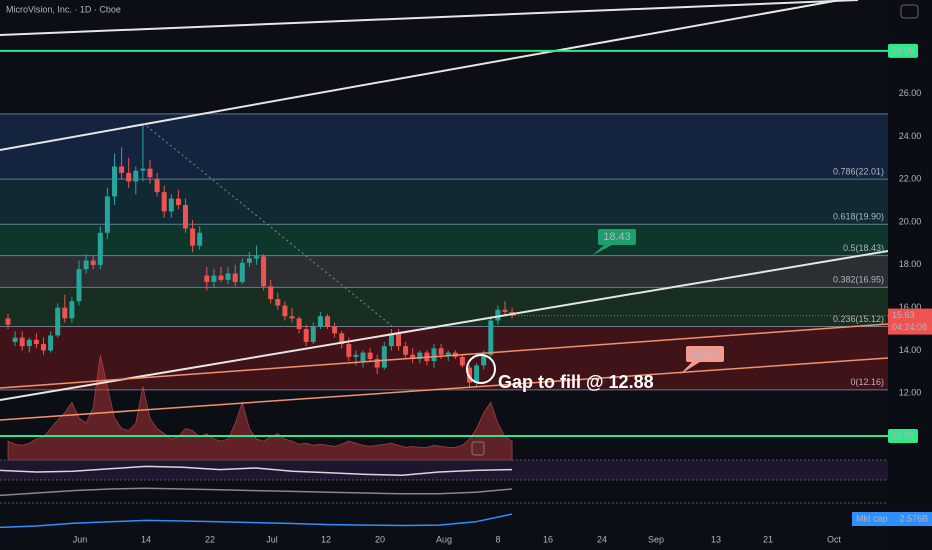 The image size is (932, 550). Describe the element at coordinates (146, 539) in the screenshot. I see `x-tick-label: 14` at that location.